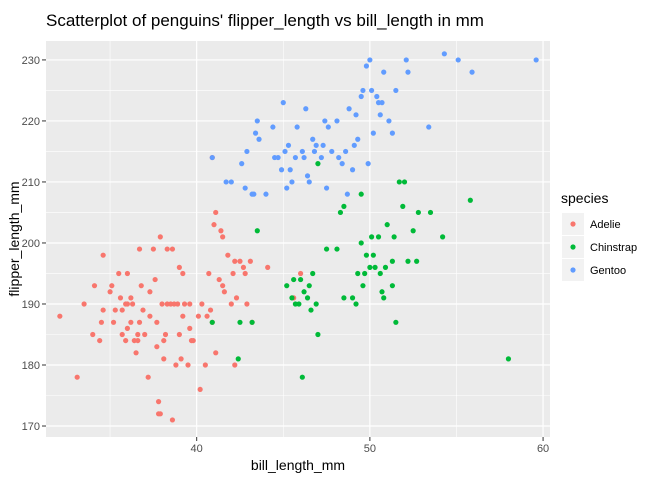 This screenshot has width=672, height=480. Describe the element at coordinates (584, 198) in the screenshot. I see `legend-title: species` at that location.